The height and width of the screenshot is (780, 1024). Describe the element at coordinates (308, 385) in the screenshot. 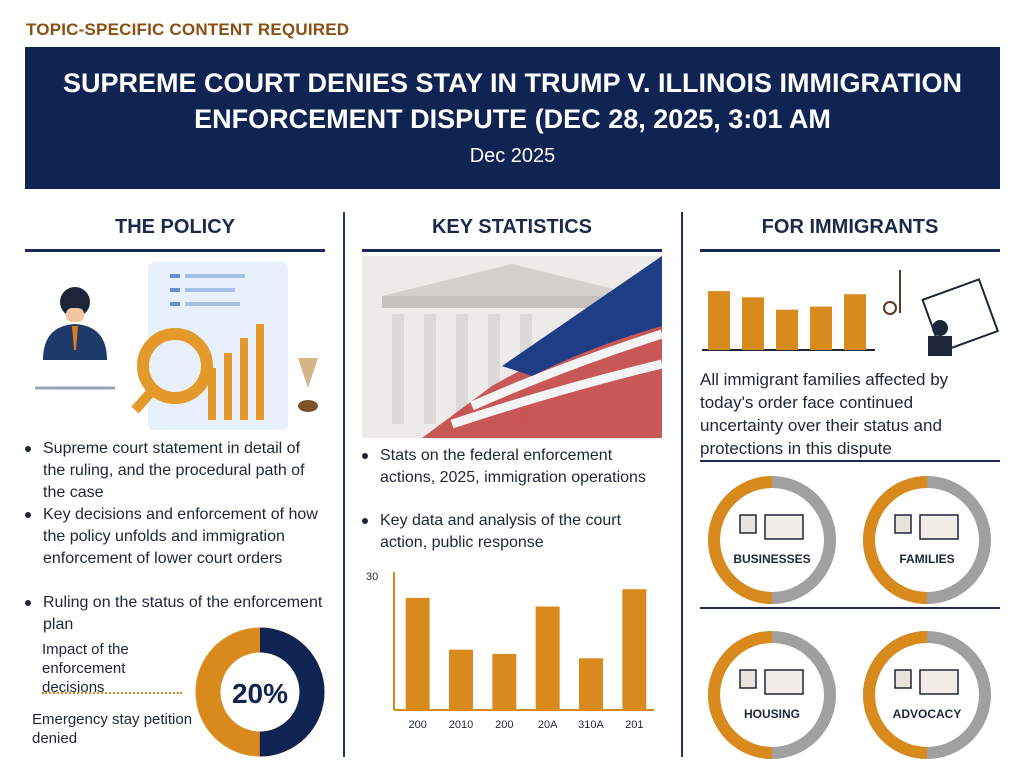

I see `hourglass-icon` at that location.